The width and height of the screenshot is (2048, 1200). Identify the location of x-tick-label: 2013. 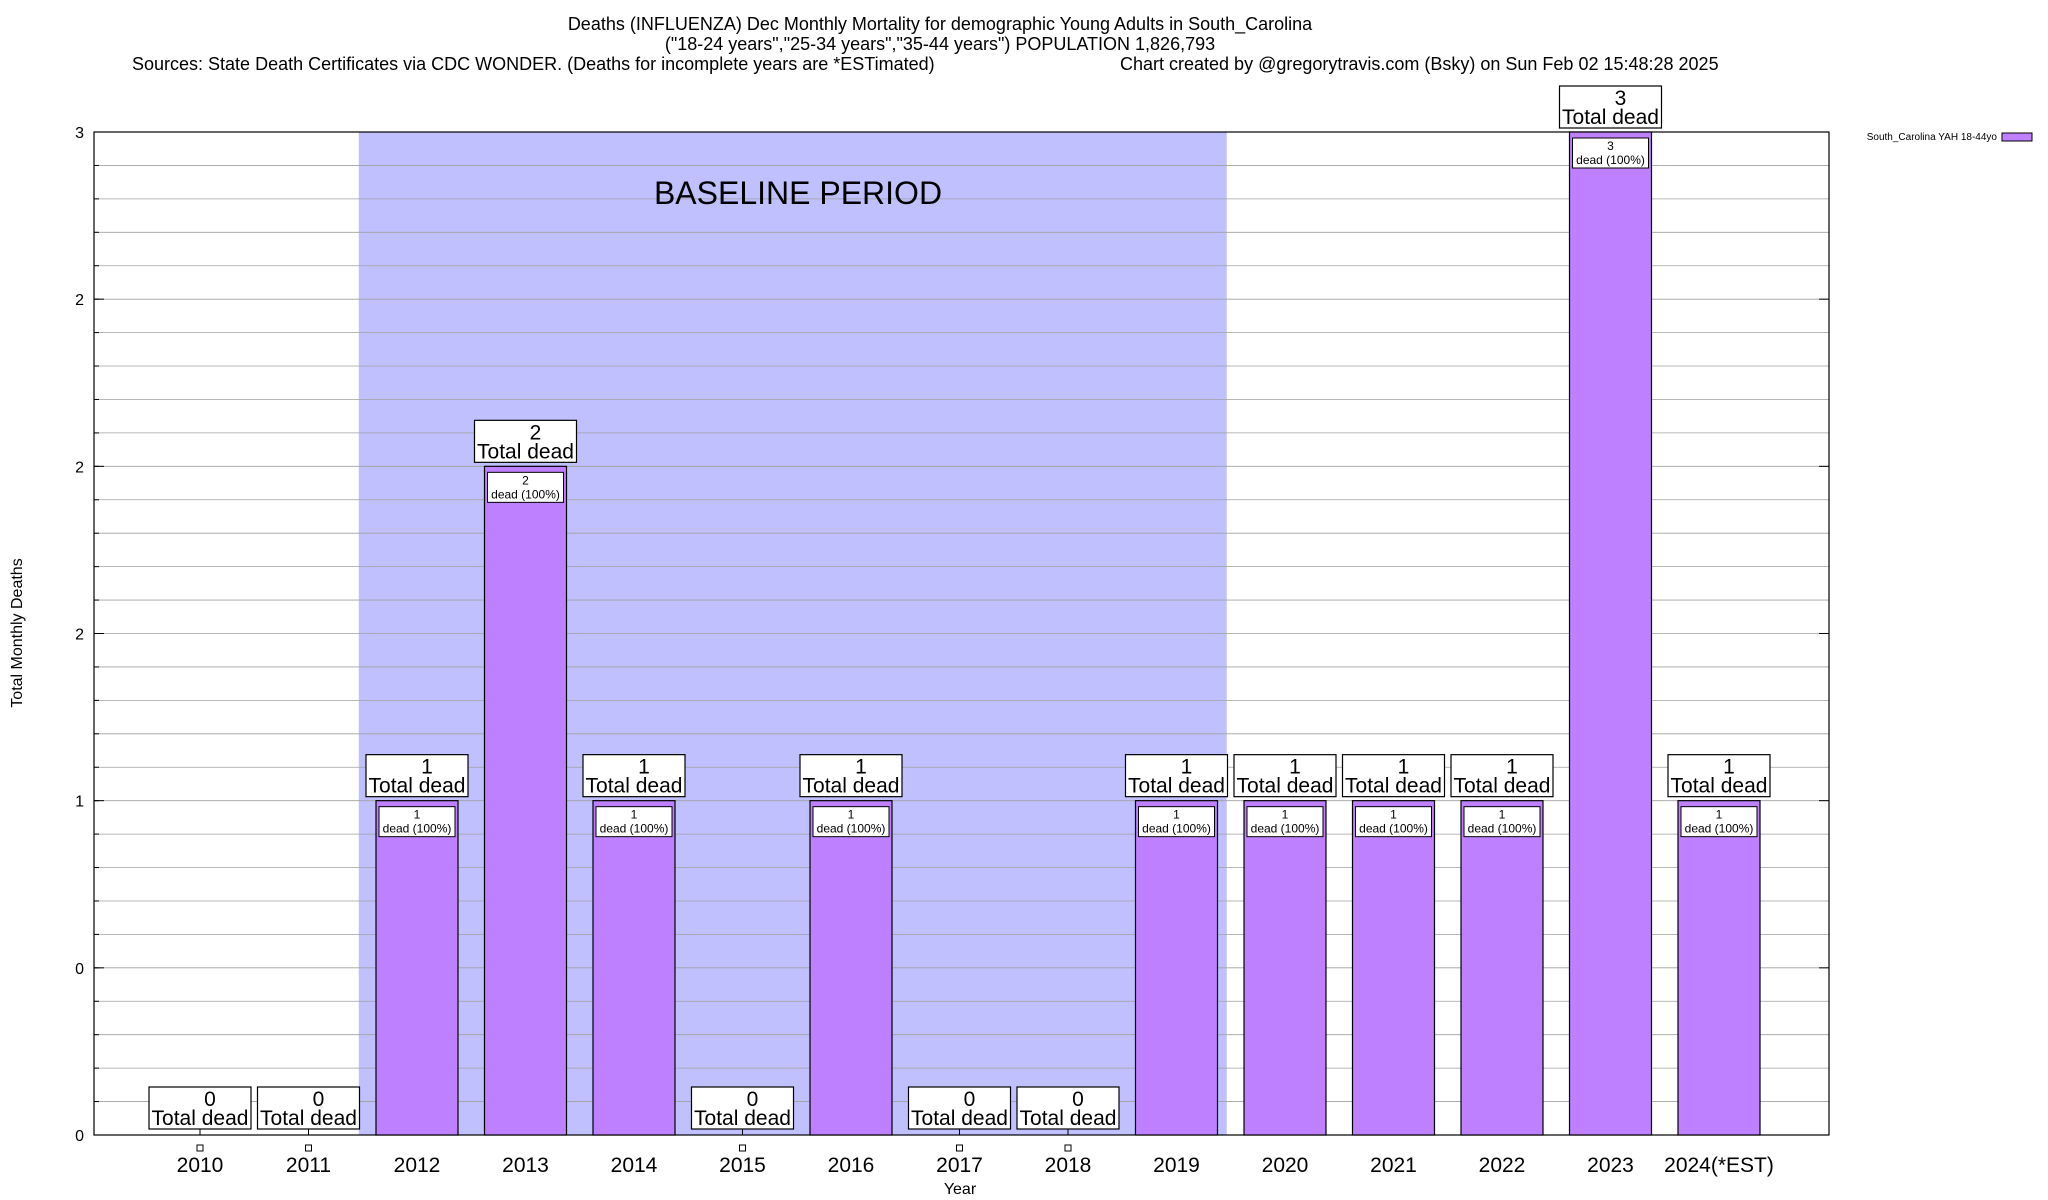
(525, 1165).